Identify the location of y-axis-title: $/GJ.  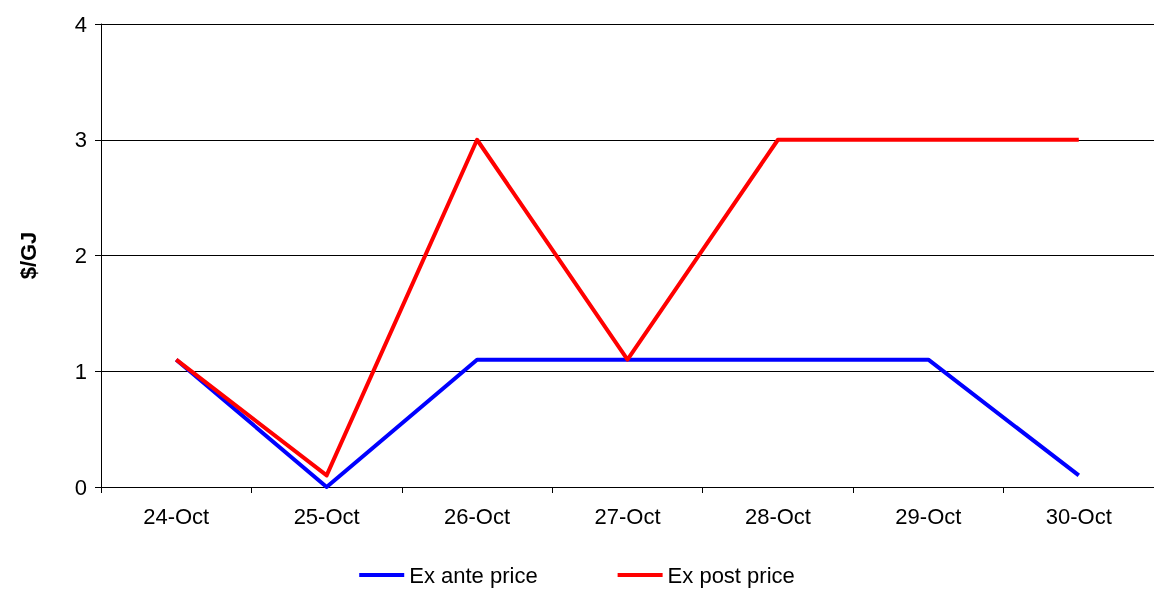
(28, 255).